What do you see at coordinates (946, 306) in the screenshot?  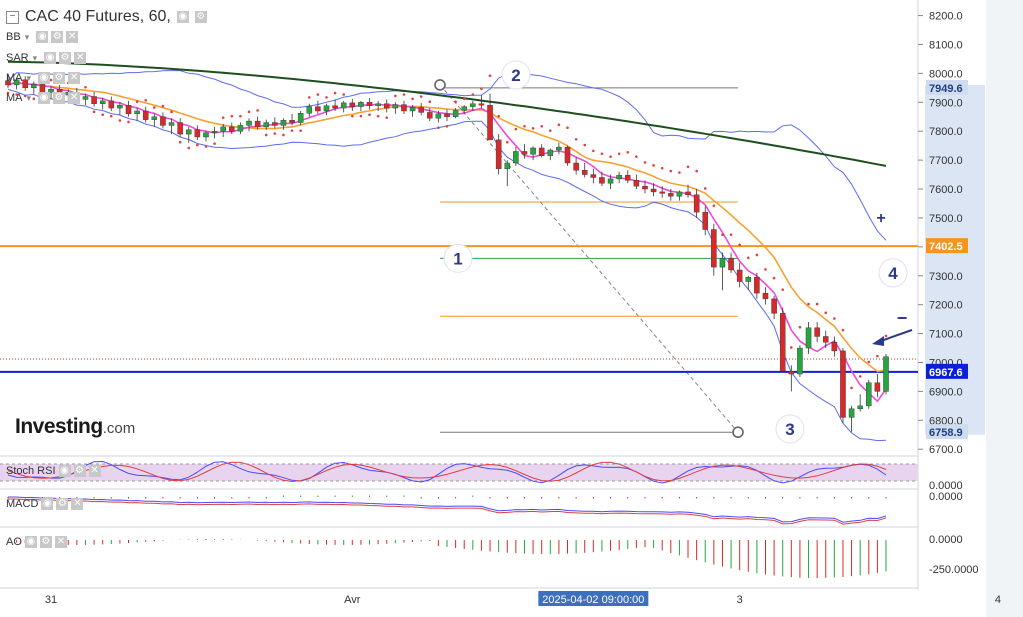 I see `price-tick-label: 7200.0` at bounding box center [946, 306].